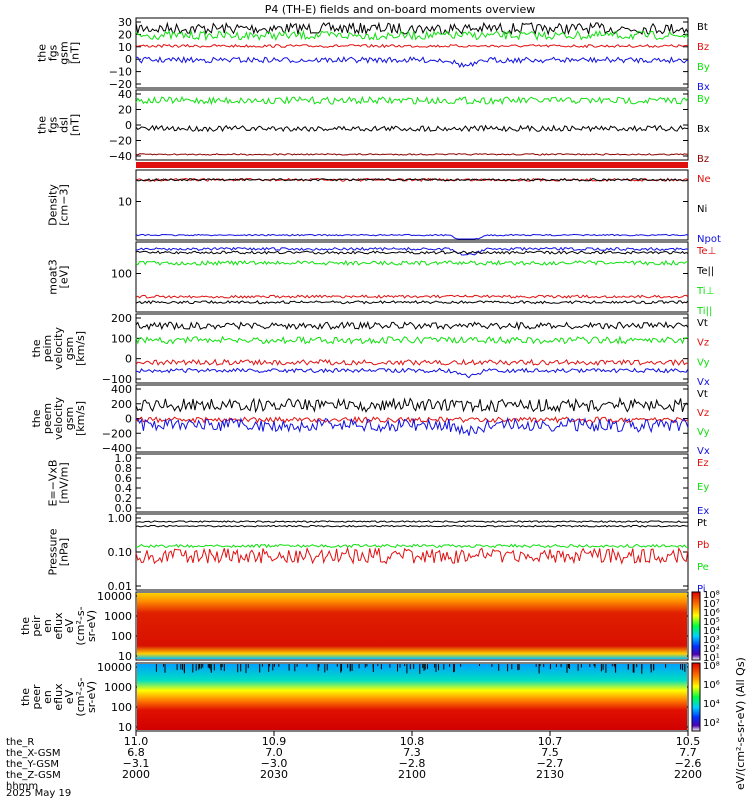 The image size is (750, 800). Describe the element at coordinates (20, 742) in the screenshot. I see `x-row-label: the_R` at that location.